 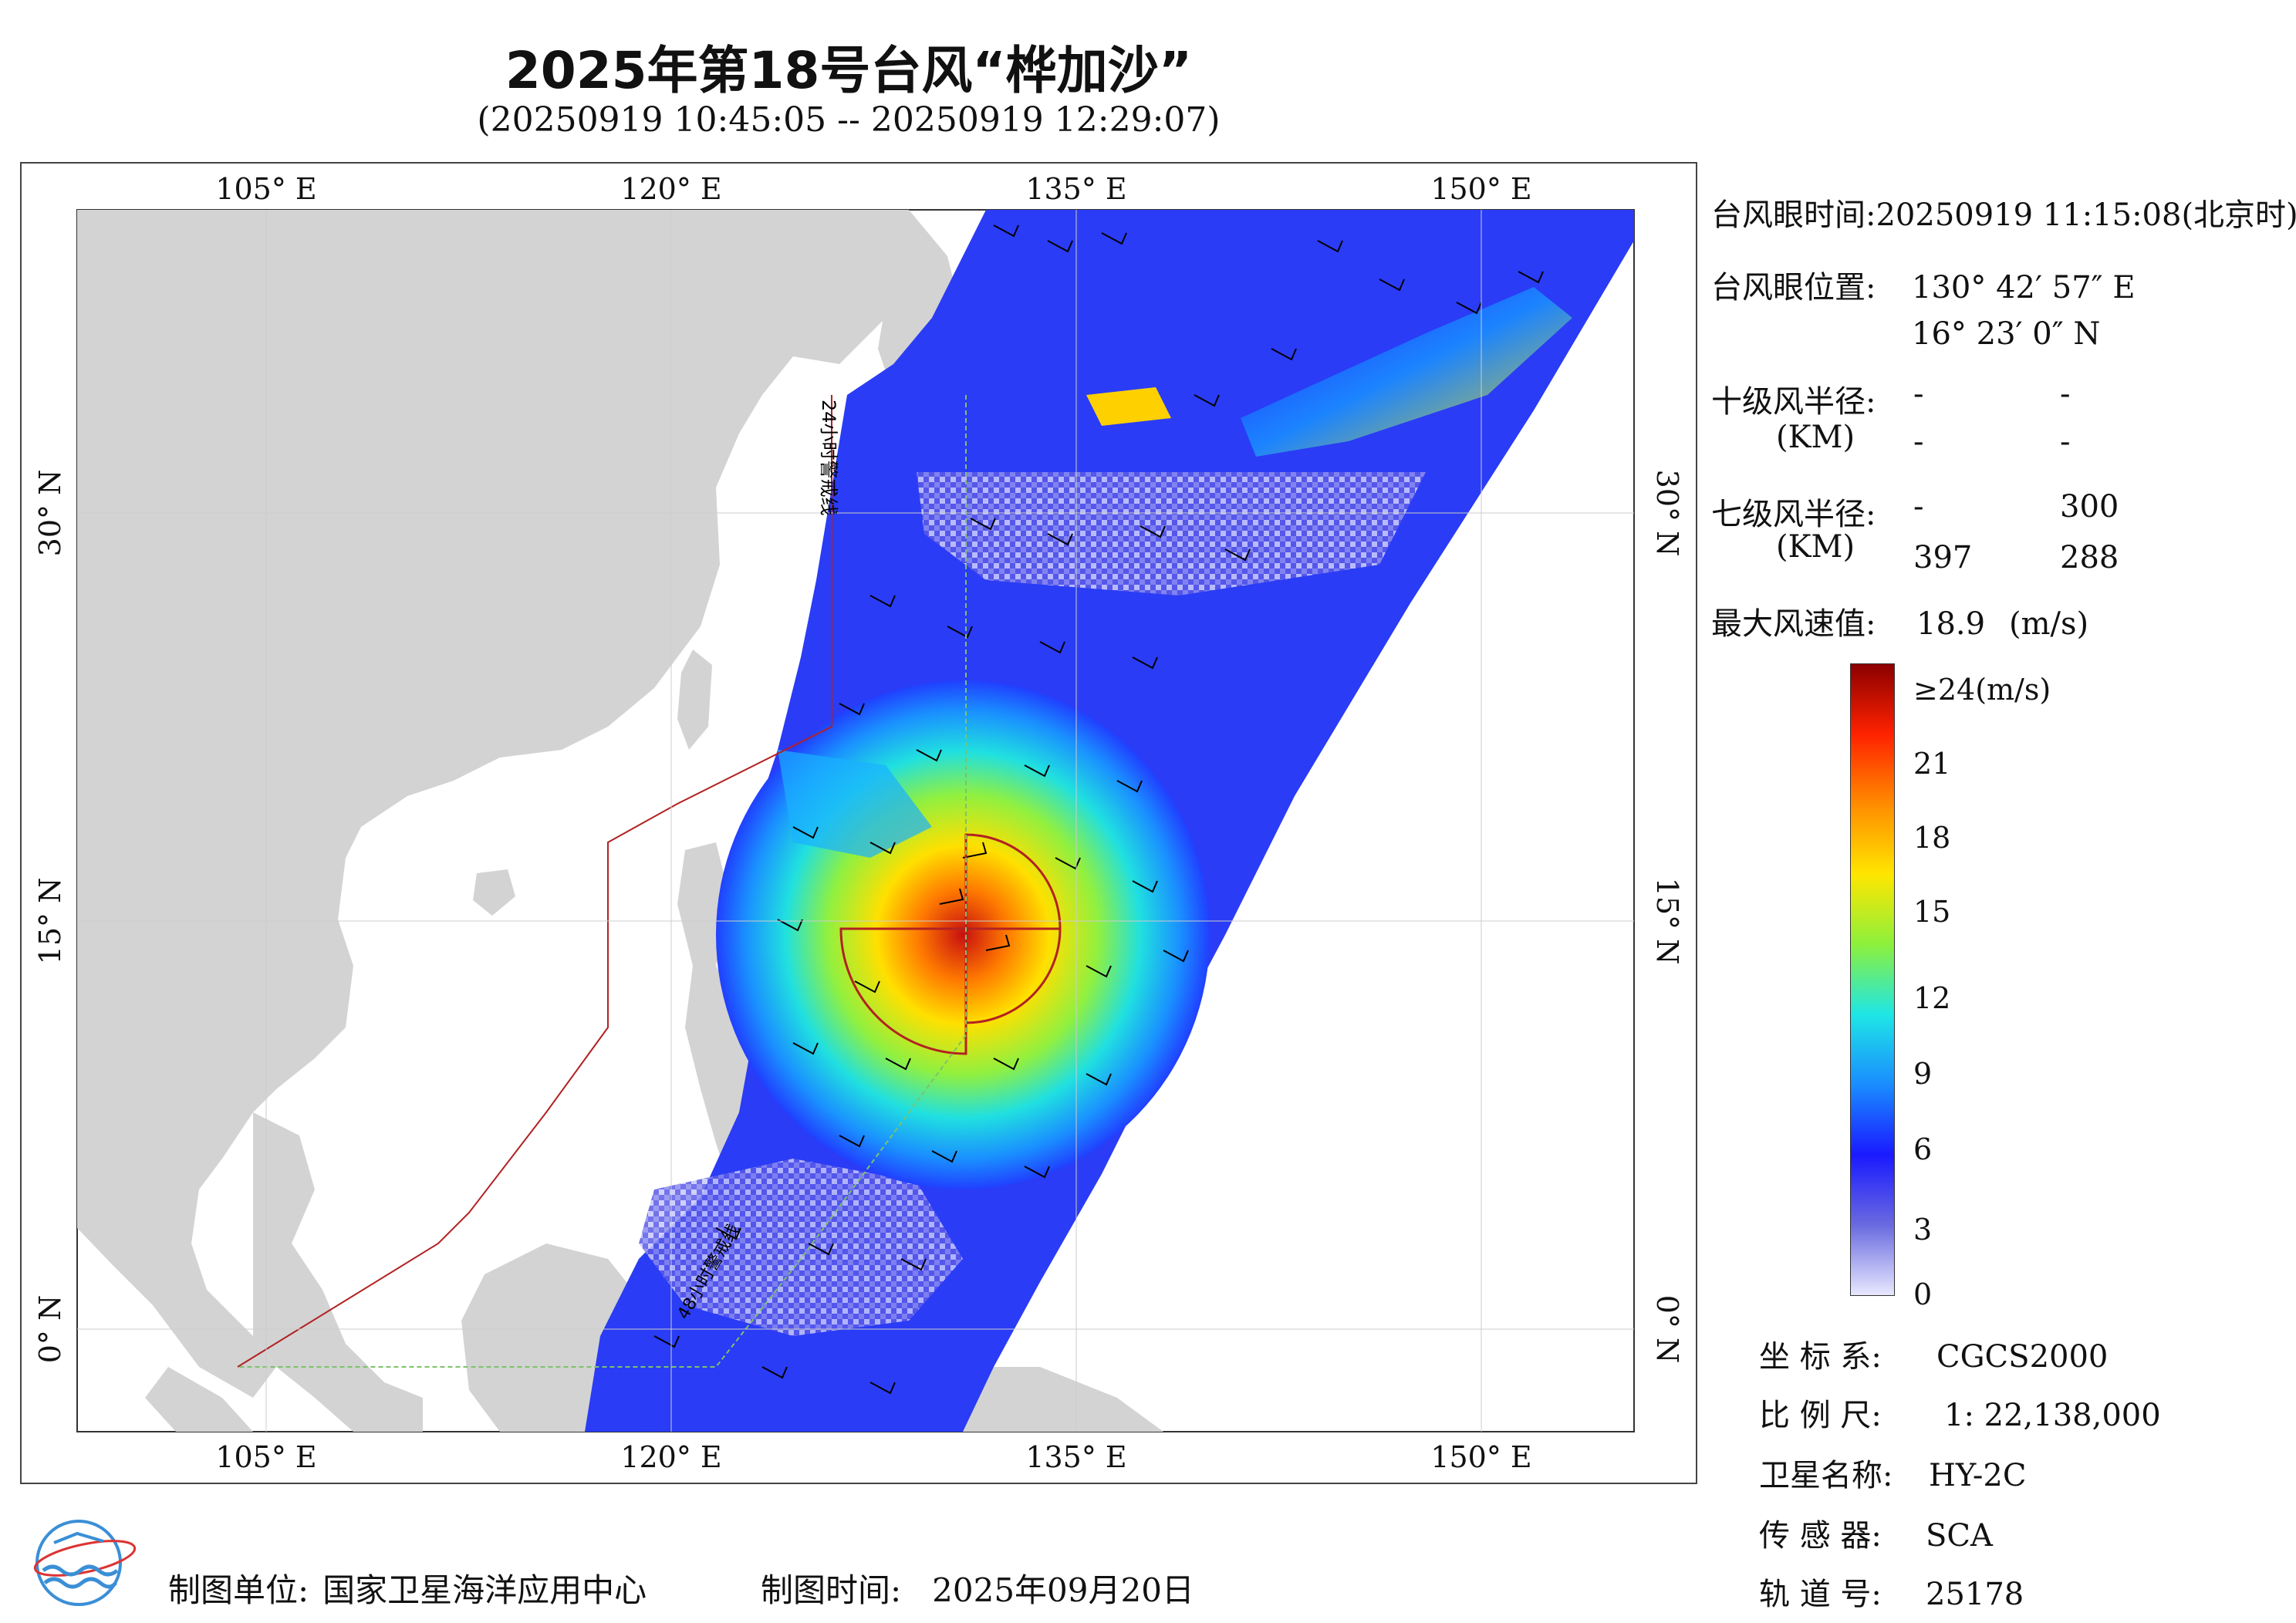 What do you see at coordinates (2024, 287) in the screenshot?
I see `eye-lon: 130° 42′ 57″ E` at bounding box center [2024, 287].